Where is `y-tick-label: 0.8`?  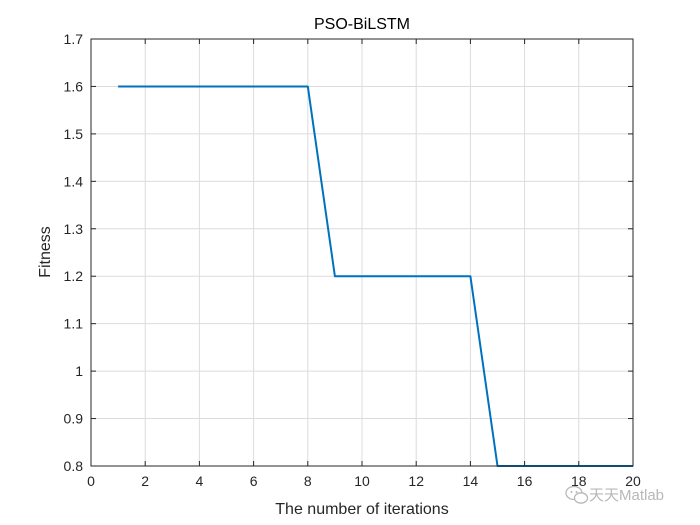
y-tick-label: 0.8 is located at coordinates (74, 466).